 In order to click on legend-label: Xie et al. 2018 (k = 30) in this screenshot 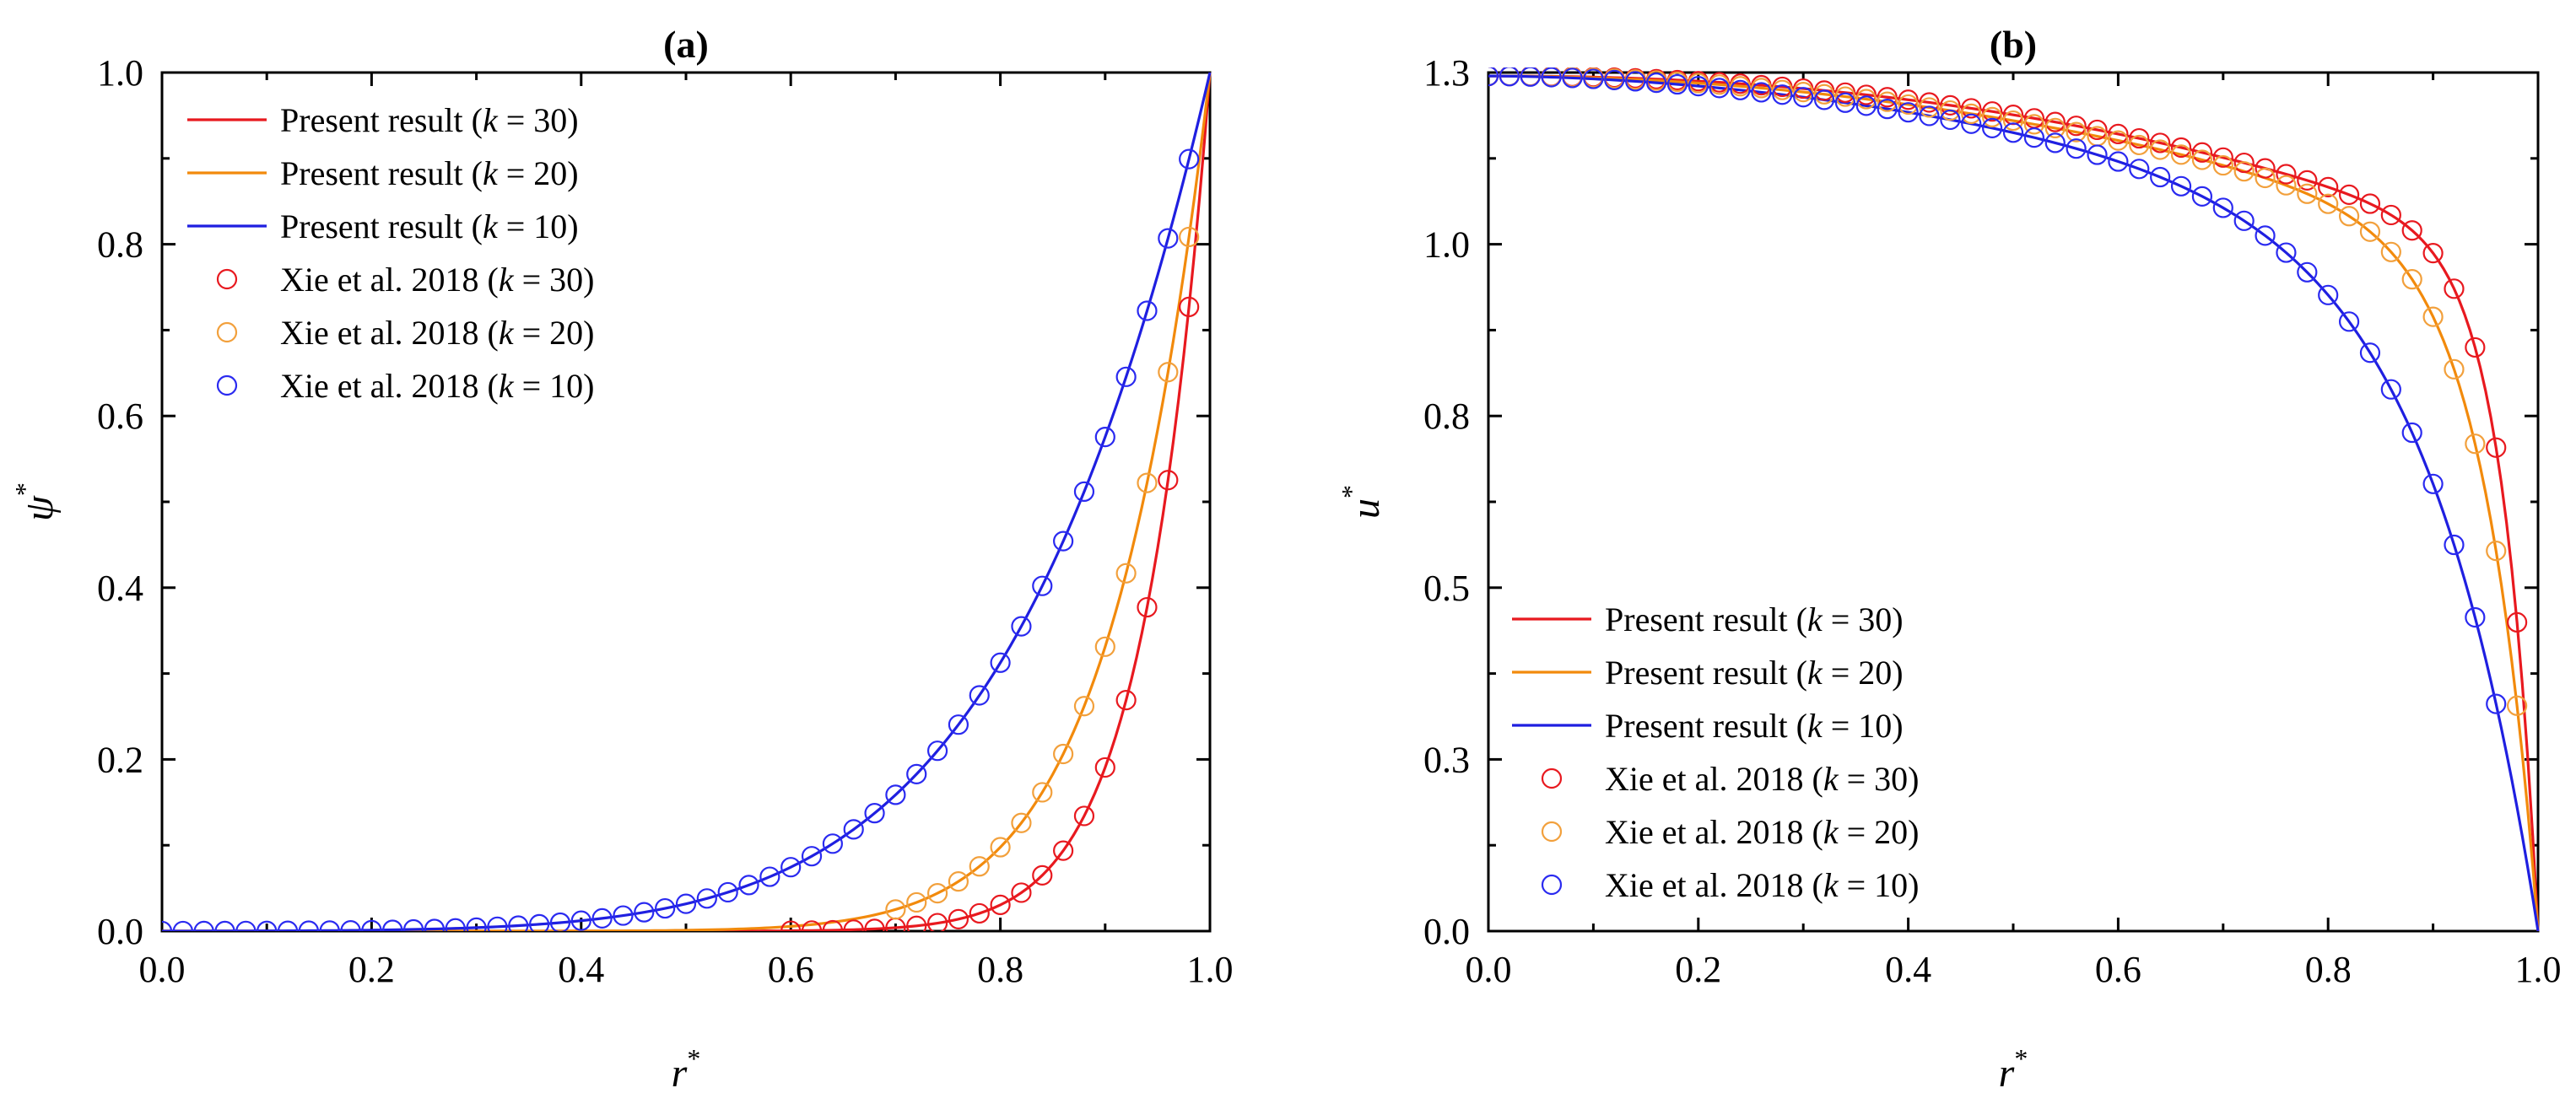, I will do `click(1762, 779)`.